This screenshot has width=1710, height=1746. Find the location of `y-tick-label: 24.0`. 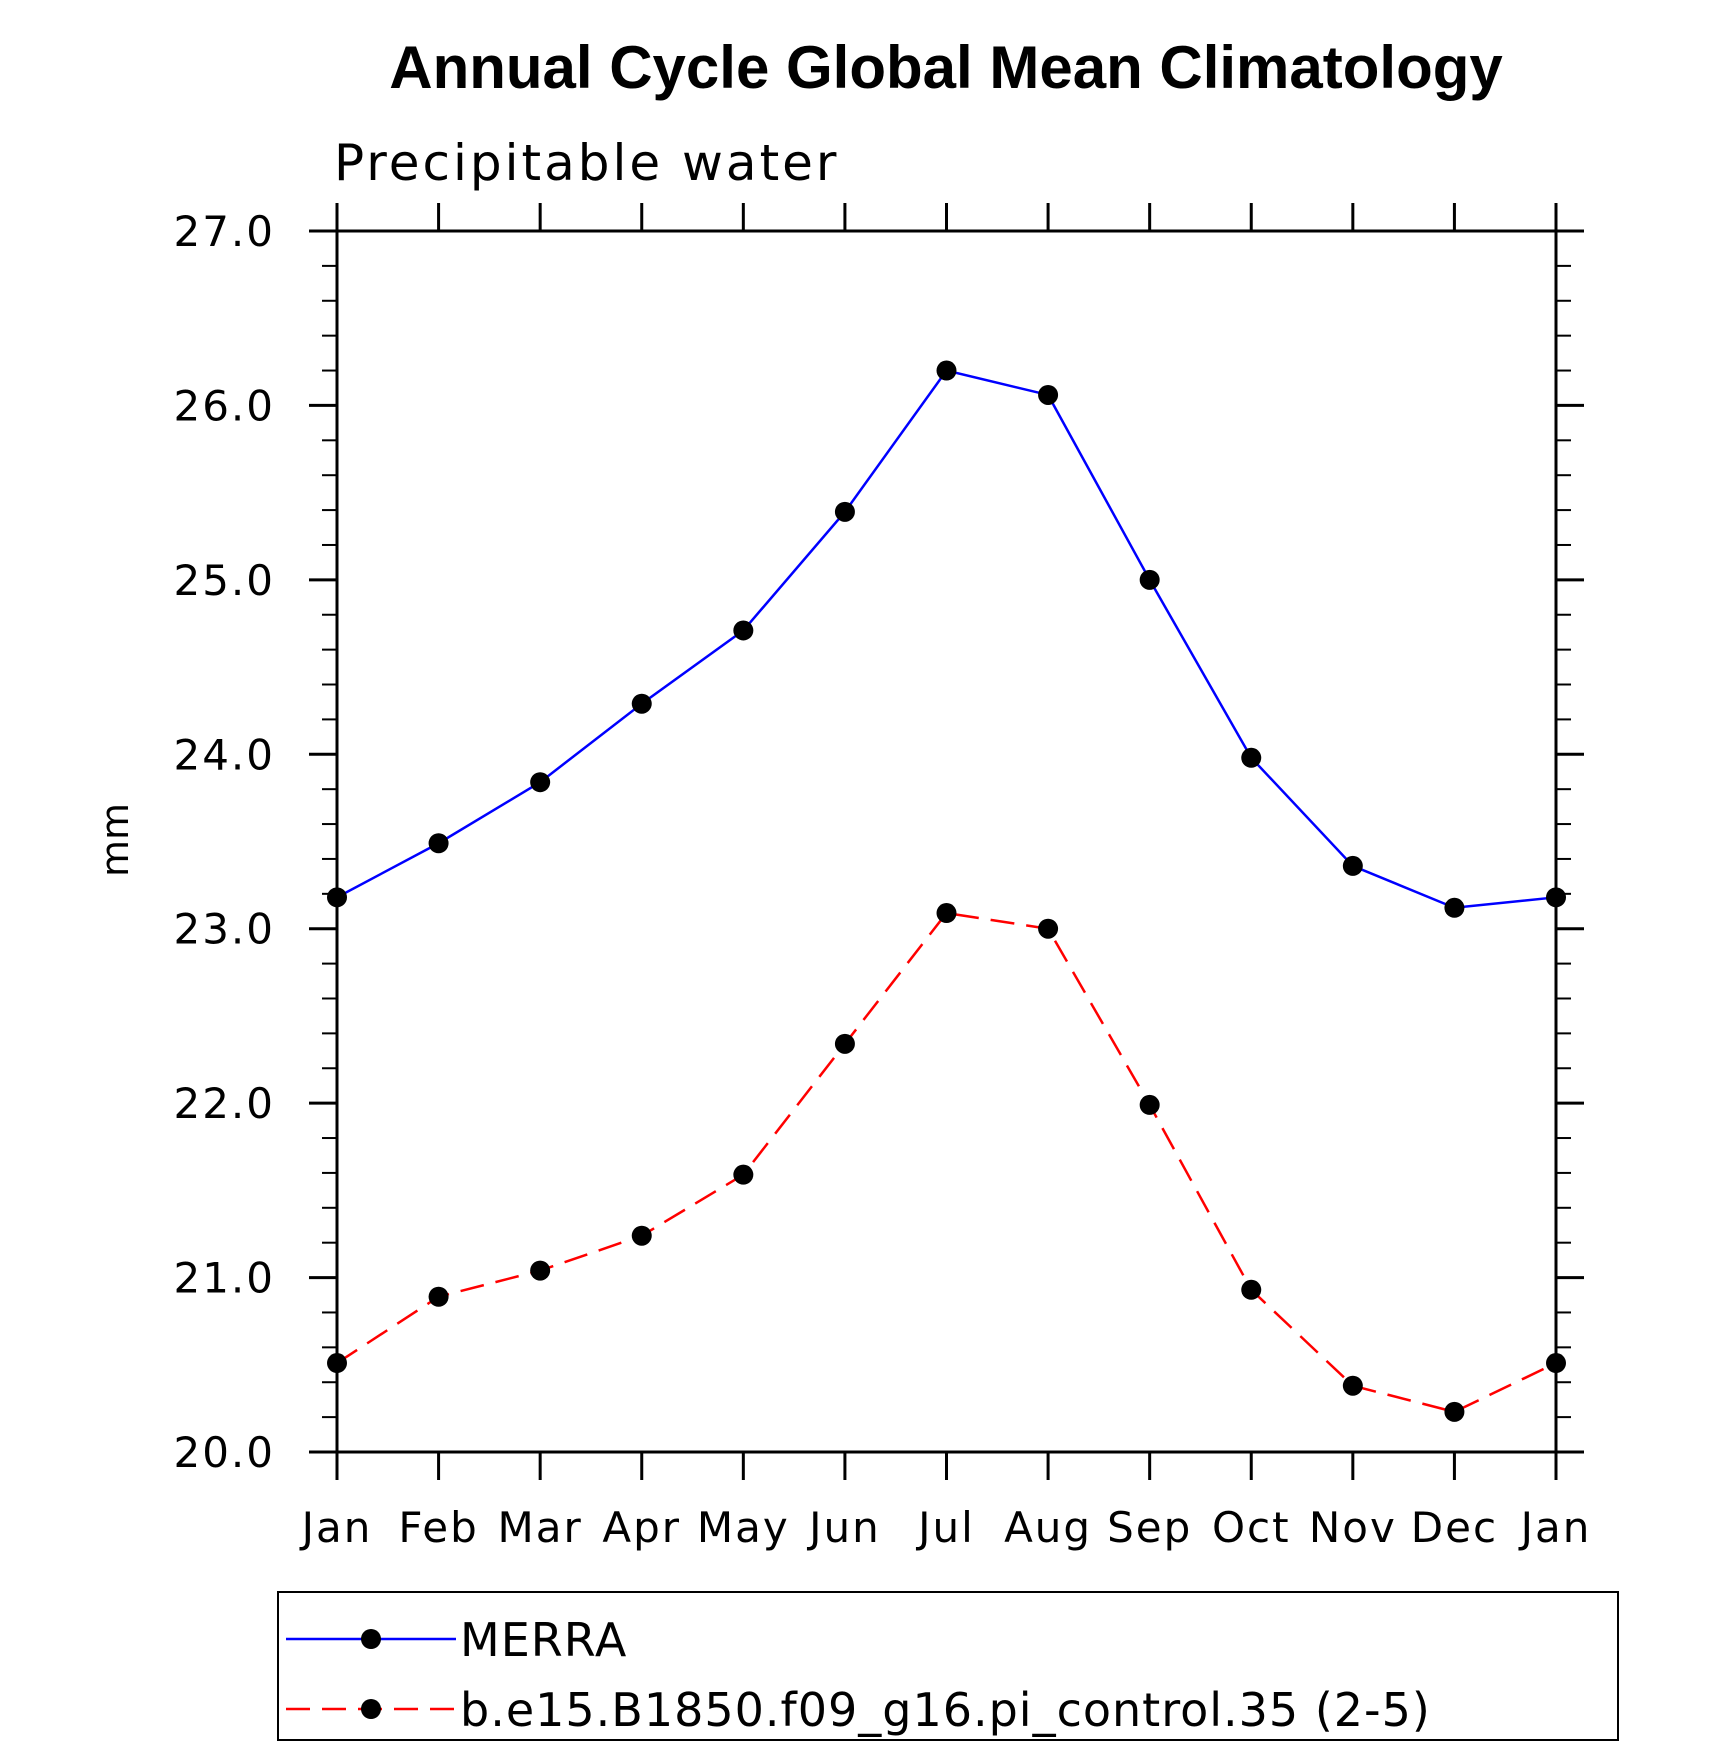

y-tick-label: 24.0 is located at coordinates (224, 754).